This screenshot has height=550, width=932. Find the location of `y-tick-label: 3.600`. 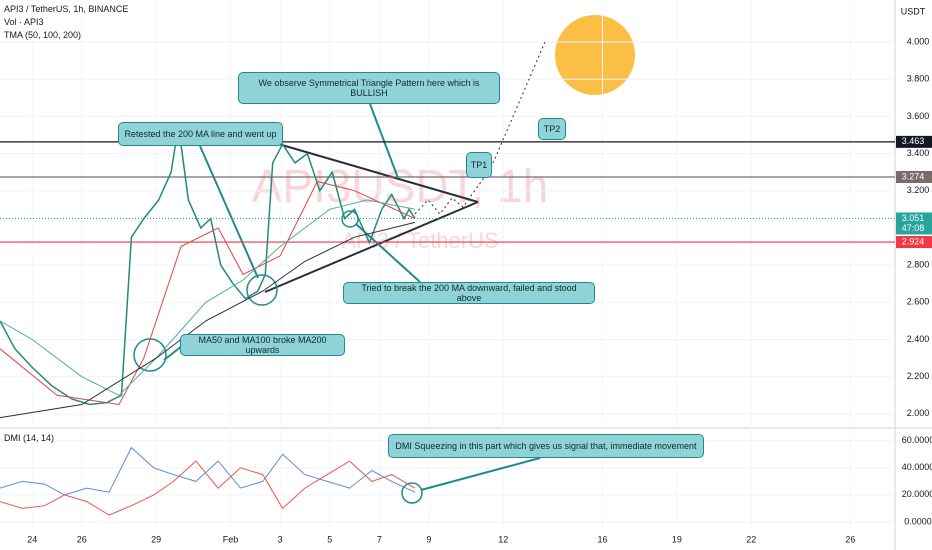

y-tick-label: 3.600 is located at coordinates (918, 116).